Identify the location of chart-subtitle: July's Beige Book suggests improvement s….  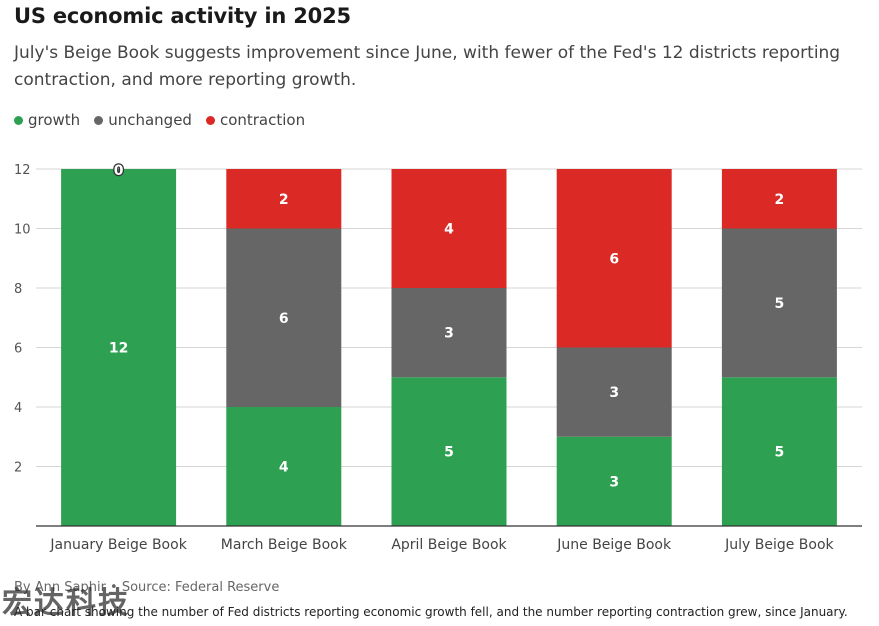
(427, 66).